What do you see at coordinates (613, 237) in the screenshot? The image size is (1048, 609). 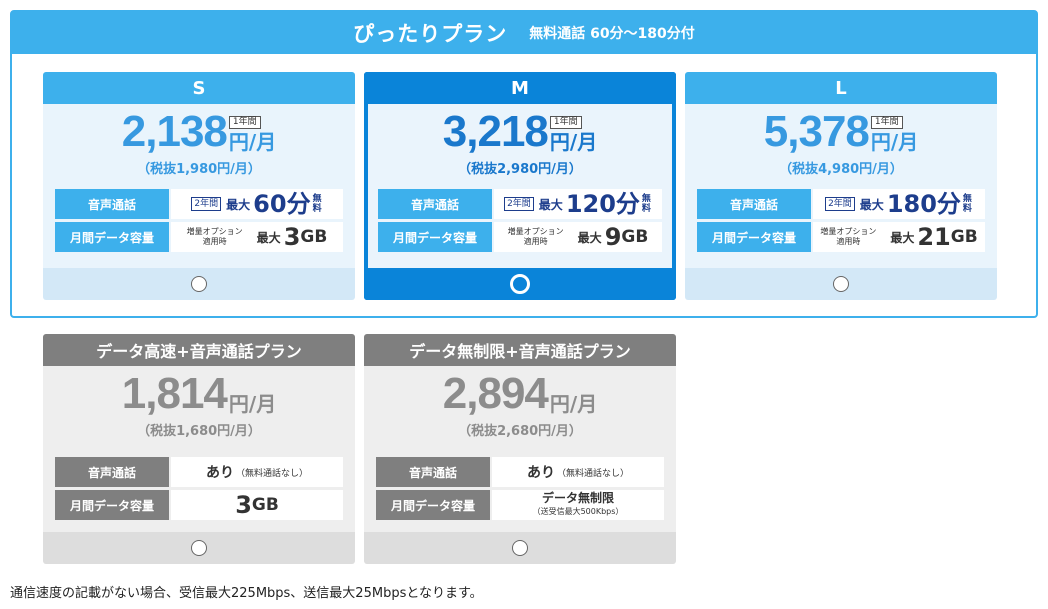 I see `data-amount: 9` at bounding box center [613, 237].